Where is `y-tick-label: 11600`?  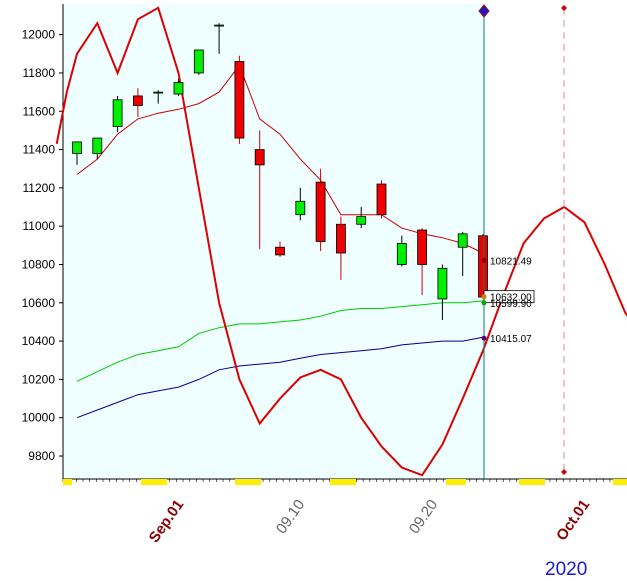
y-tick-label: 11600 is located at coordinates (39, 111).